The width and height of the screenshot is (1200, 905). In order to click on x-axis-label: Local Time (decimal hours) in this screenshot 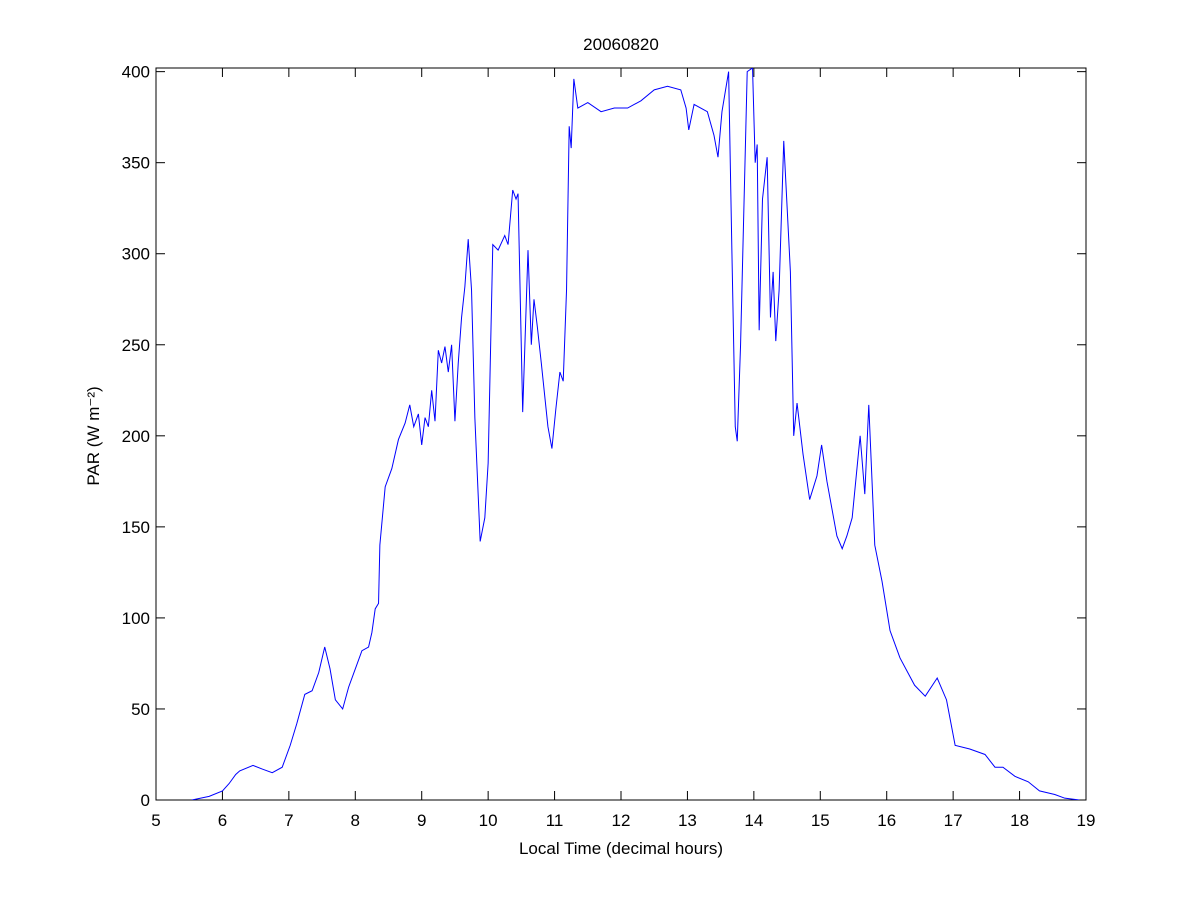, I will do `click(621, 848)`.